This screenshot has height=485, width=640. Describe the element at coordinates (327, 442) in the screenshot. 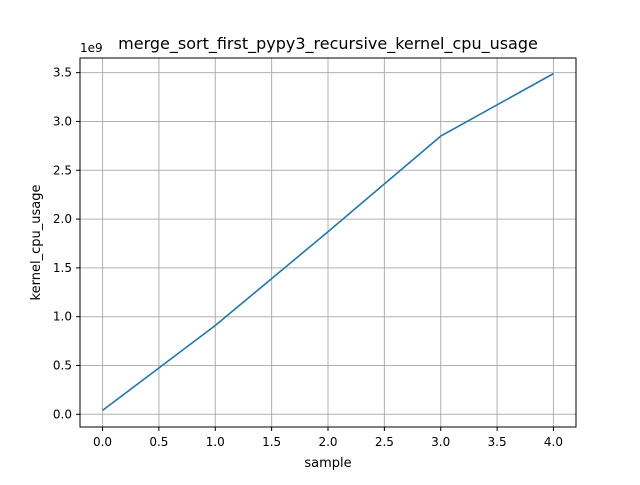

I see `x-tick-label: 2.0` at that location.